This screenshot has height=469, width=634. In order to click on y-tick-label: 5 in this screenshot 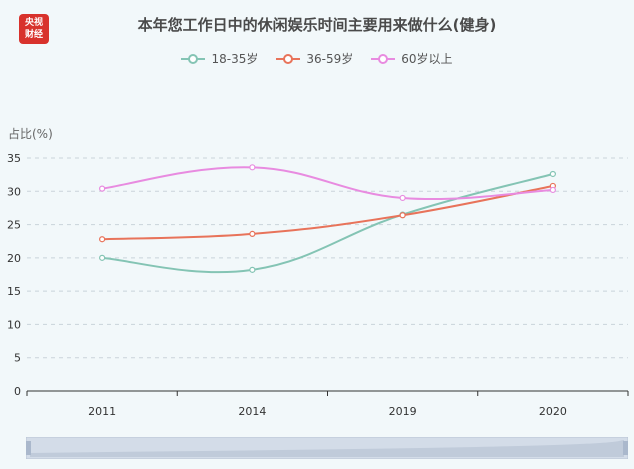, I will do `click(17, 358)`.